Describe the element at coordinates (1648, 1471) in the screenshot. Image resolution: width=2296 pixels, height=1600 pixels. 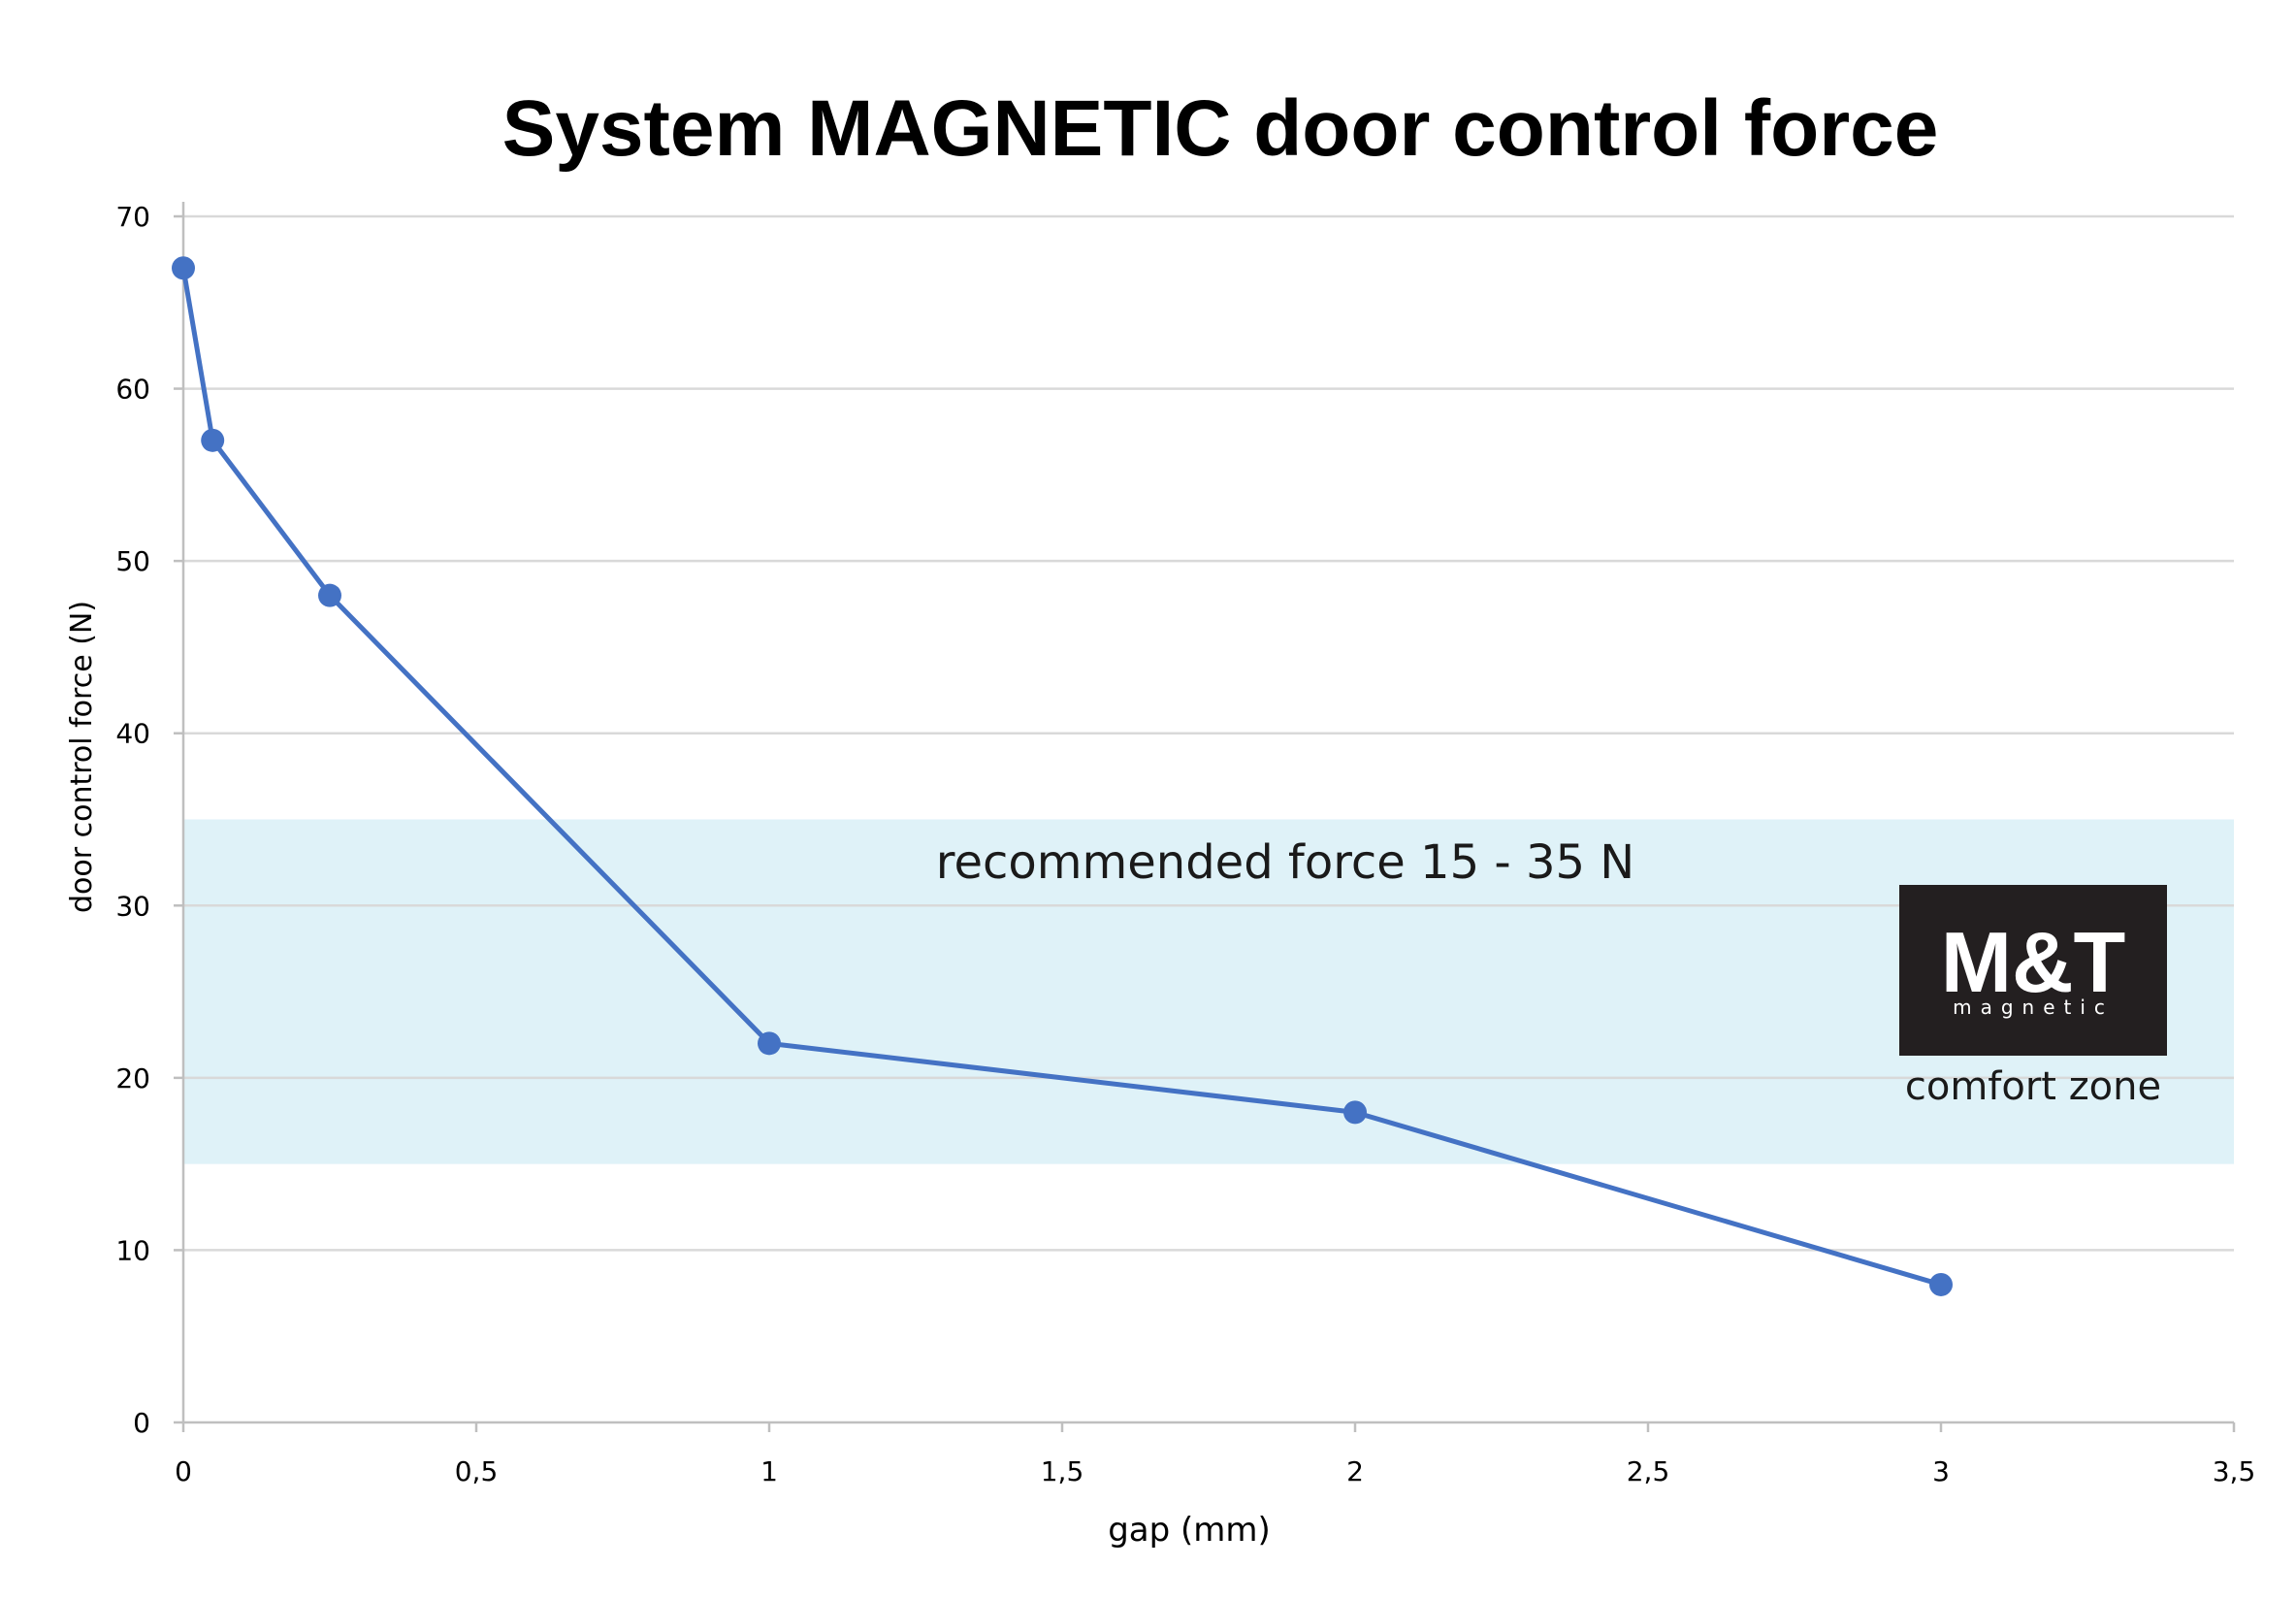
I see `x-tick-label-2,5: 2,5` at that location.